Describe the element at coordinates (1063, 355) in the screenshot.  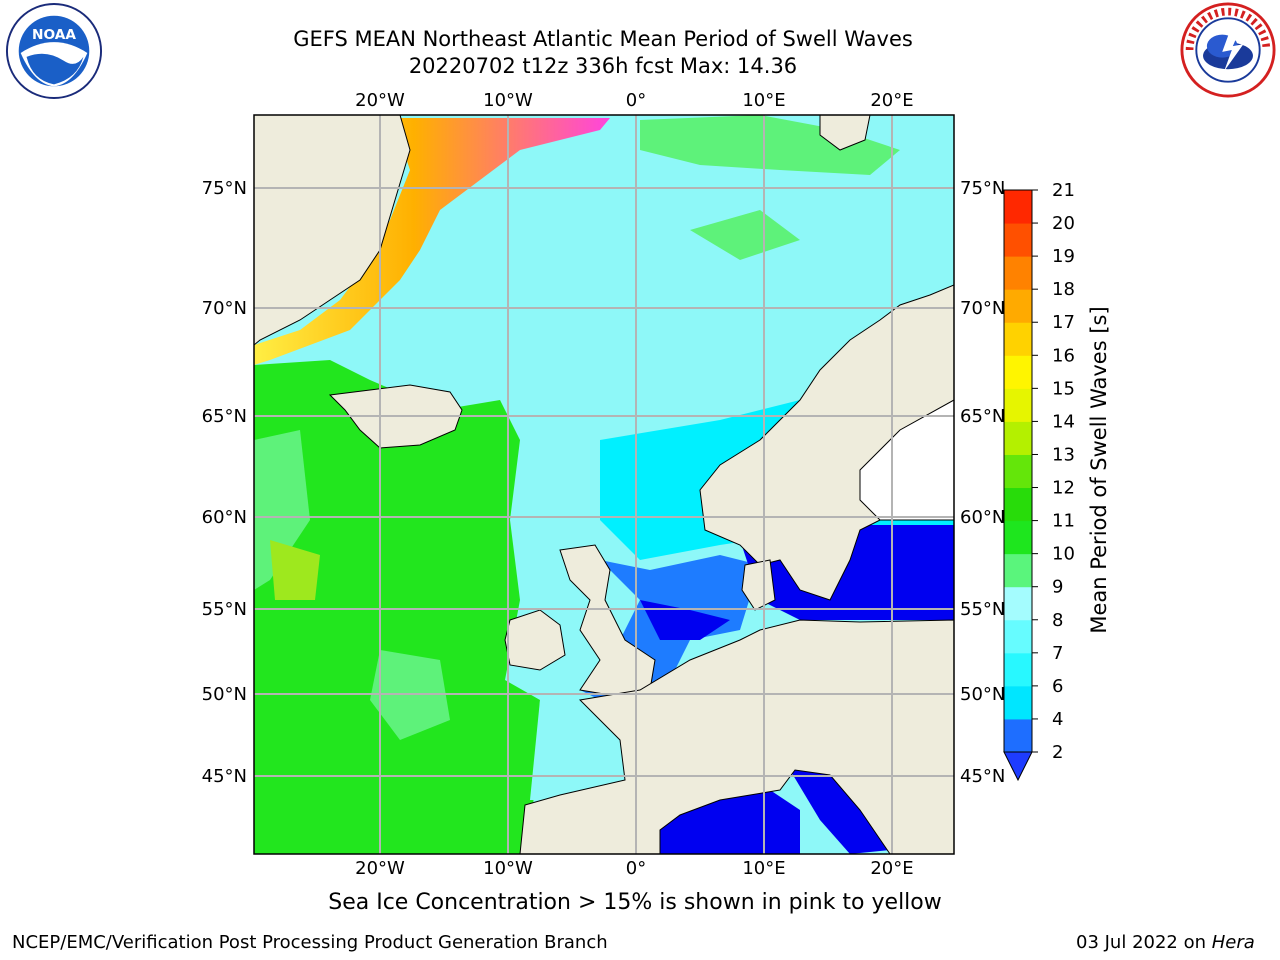
I see `colorbar-tick-label: 16` at that location.